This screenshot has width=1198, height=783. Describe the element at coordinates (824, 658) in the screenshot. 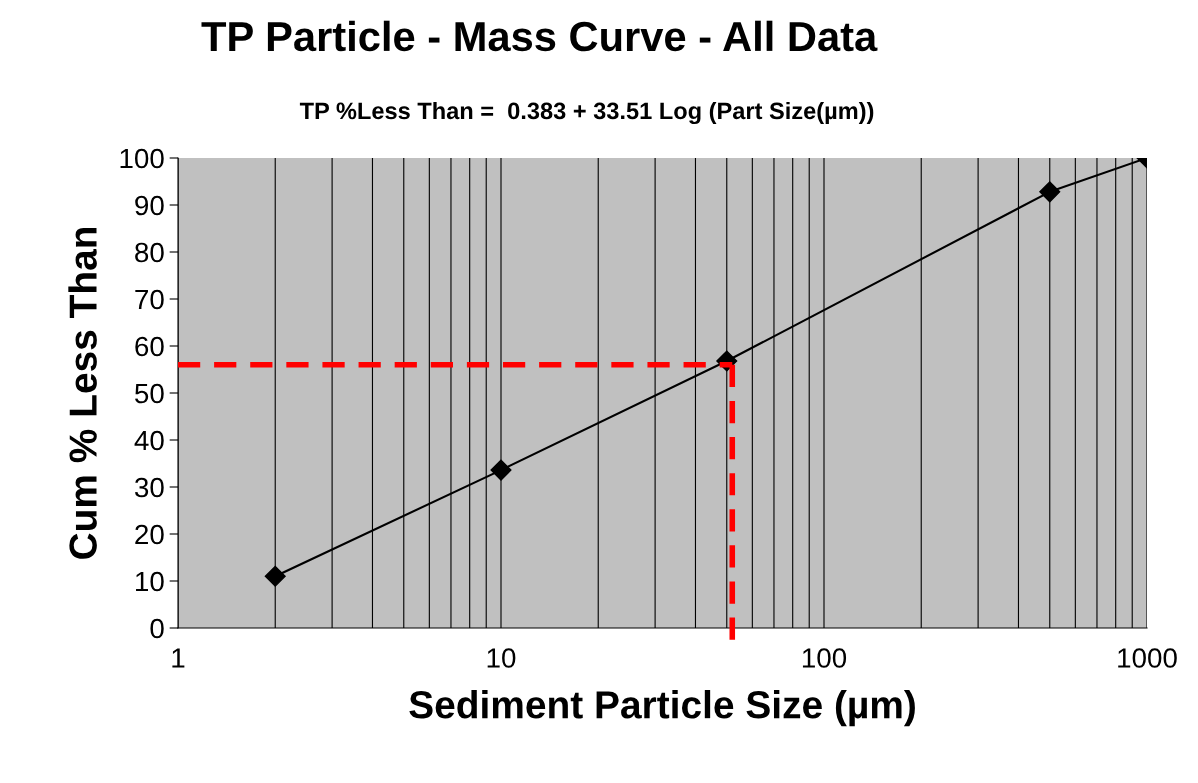

I see `x-tick-label: 100` at that location.